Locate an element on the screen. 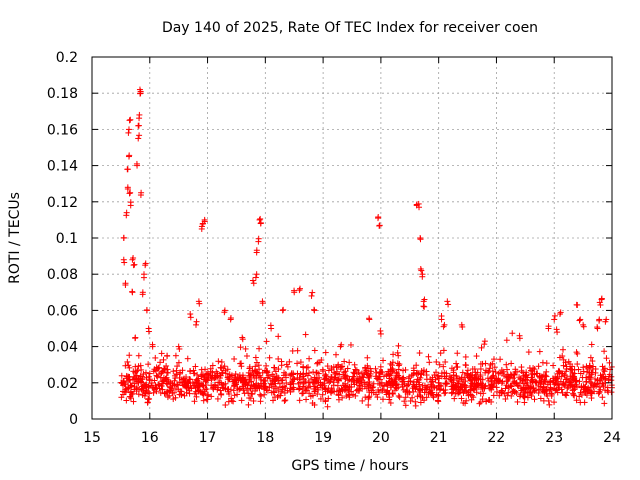 Image resolution: width=640 pixels, height=480 pixels. y-tick-label: 0.1 is located at coordinates (67, 239).